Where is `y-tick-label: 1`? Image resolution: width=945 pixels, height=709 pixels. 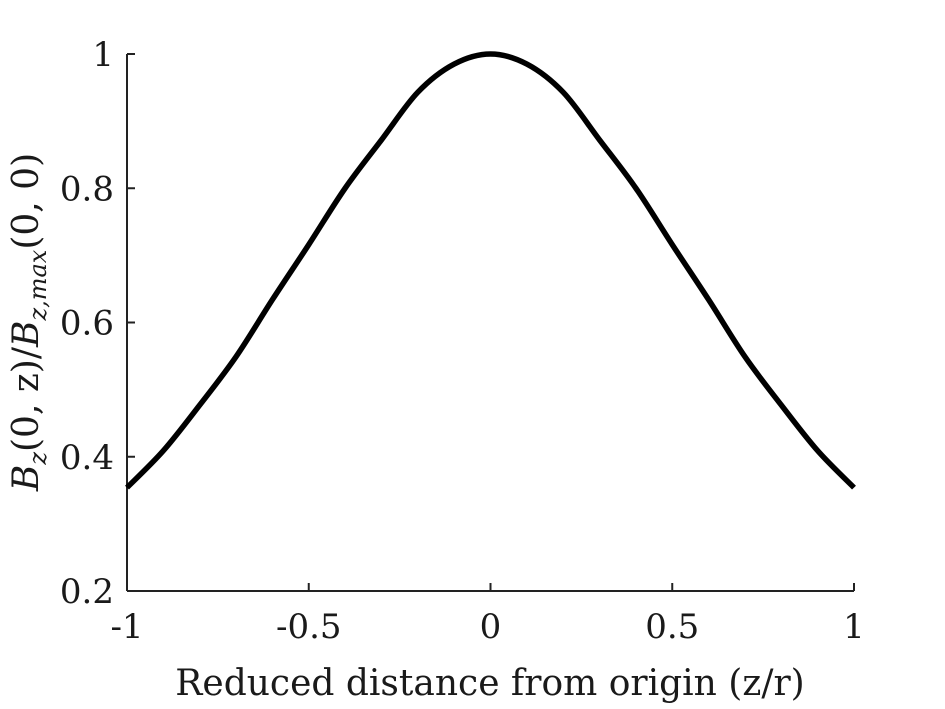
y-tick-label: 1 is located at coordinates (103, 55).